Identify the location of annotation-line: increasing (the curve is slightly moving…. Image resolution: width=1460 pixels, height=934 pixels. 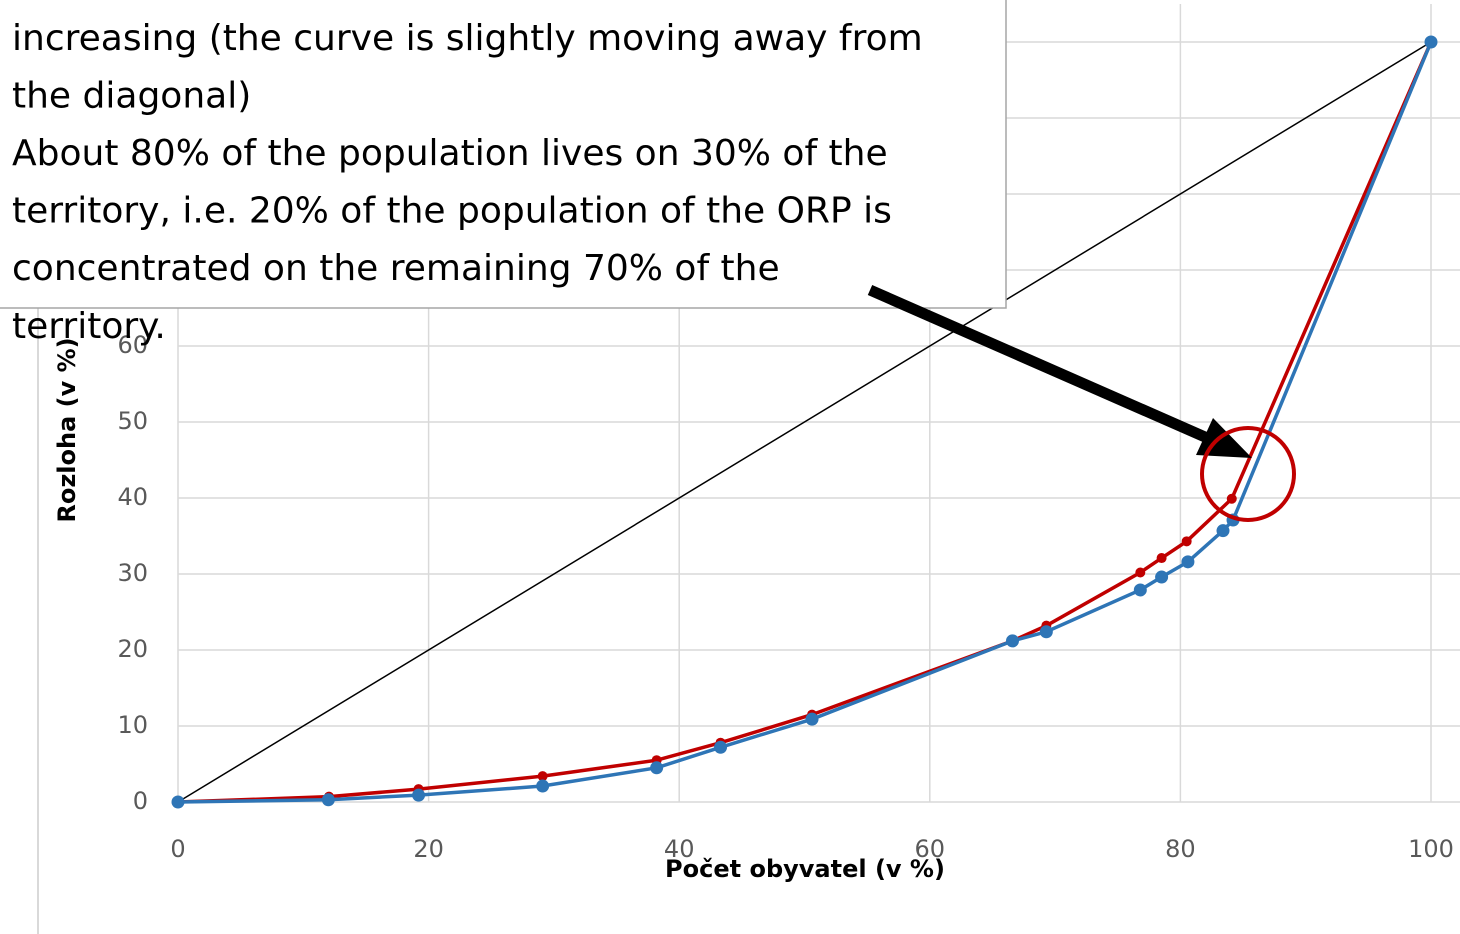
(467, 38).